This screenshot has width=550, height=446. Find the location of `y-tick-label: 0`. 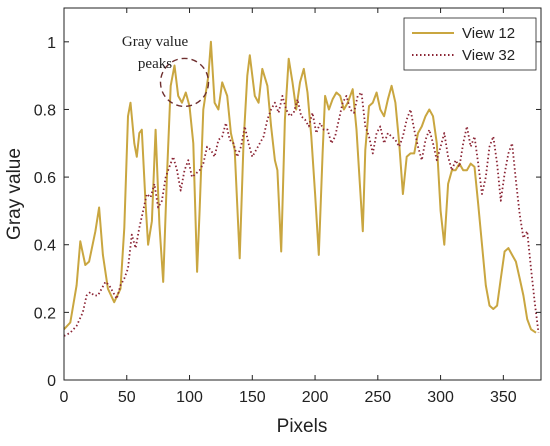

y-tick-label: 0 is located at coordinates (51, 381).